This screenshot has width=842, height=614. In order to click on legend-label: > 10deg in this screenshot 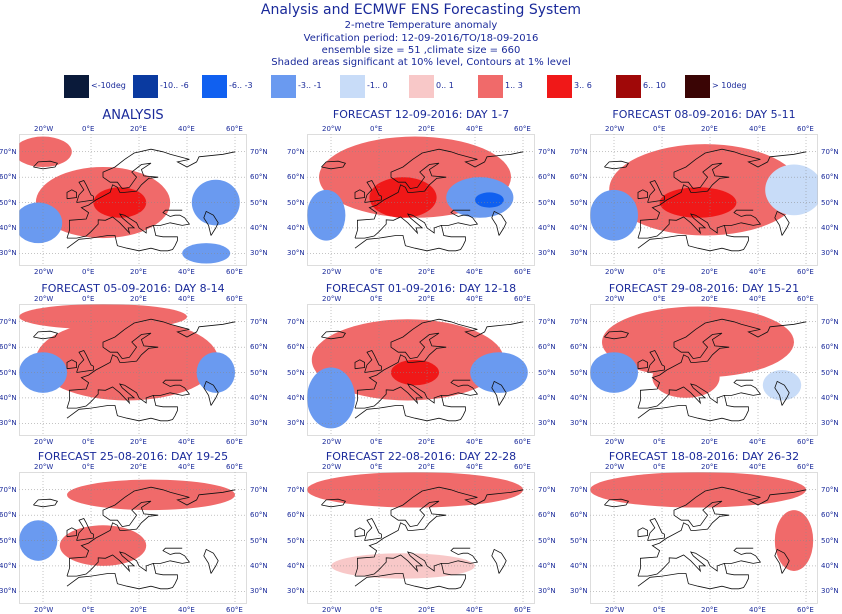, I will do `click(729, 85)`.